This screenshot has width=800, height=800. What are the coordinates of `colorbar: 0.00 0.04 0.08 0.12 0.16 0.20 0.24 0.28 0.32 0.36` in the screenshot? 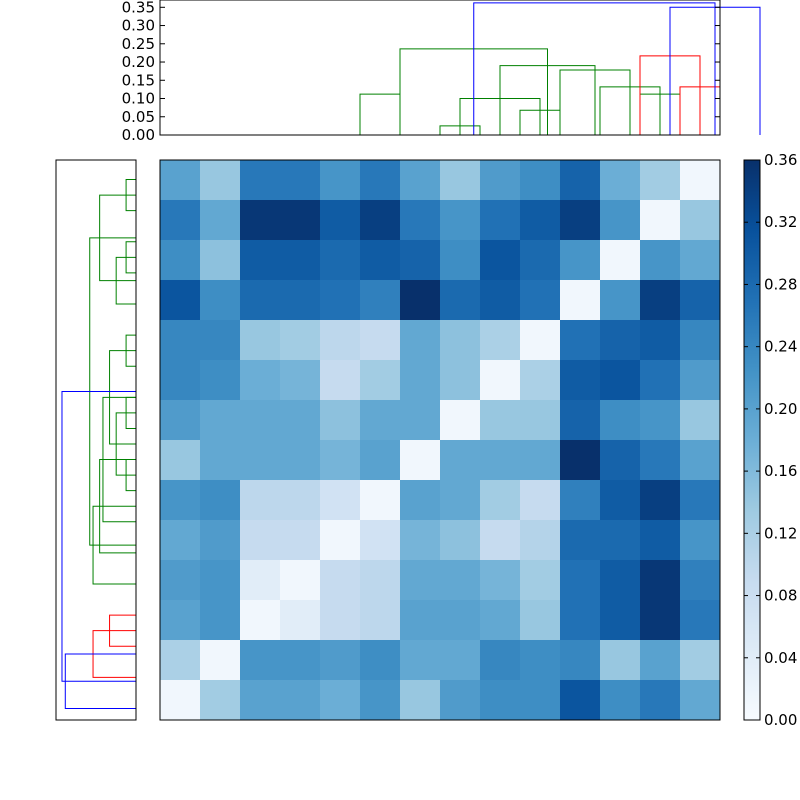 It's located at (770, 440).